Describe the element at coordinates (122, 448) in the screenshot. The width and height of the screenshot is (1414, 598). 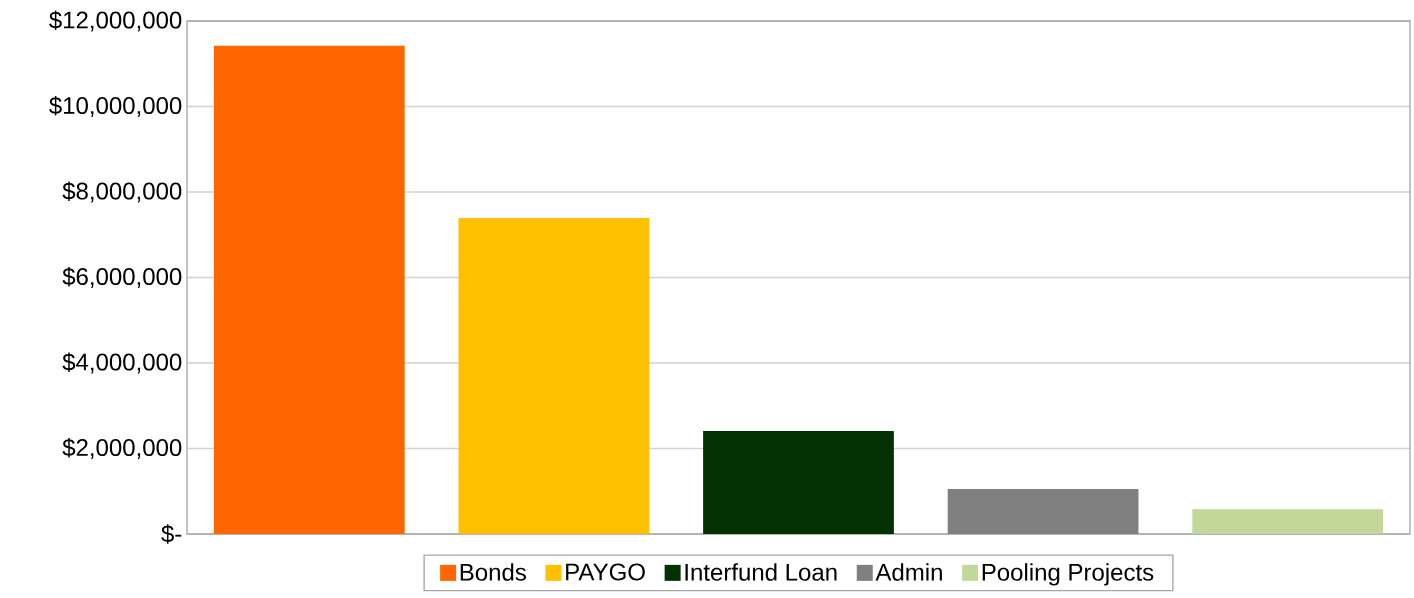
I see `y-tick-label: $2,000,000` at that location.